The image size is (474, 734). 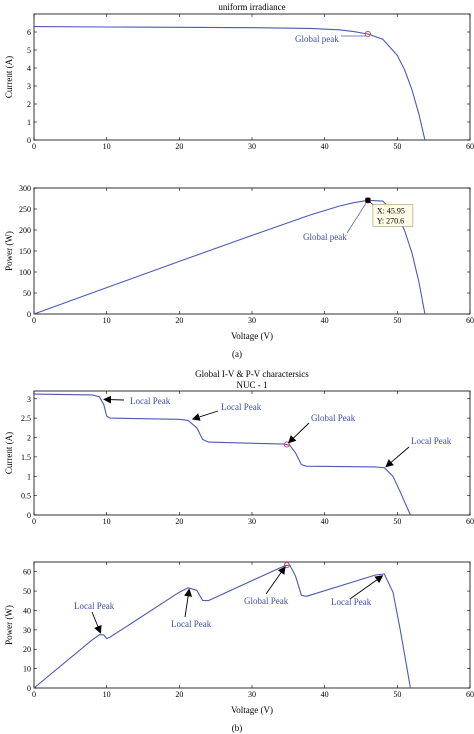 What do you see at coordinates (252, 374) in the screenshot?
I see `chart-title: Global I-V & P-V charactersics` at bounding box center [252, 374].